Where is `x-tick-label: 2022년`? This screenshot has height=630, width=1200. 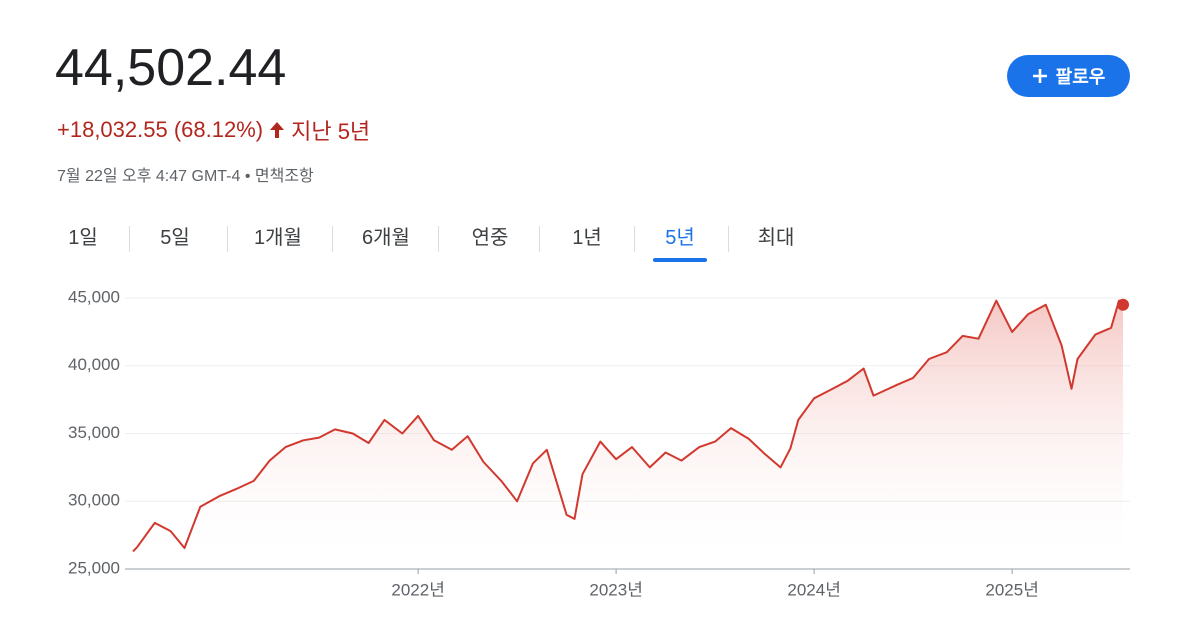 x-tick-label: 2022년 is located at coordinates (417, 589).